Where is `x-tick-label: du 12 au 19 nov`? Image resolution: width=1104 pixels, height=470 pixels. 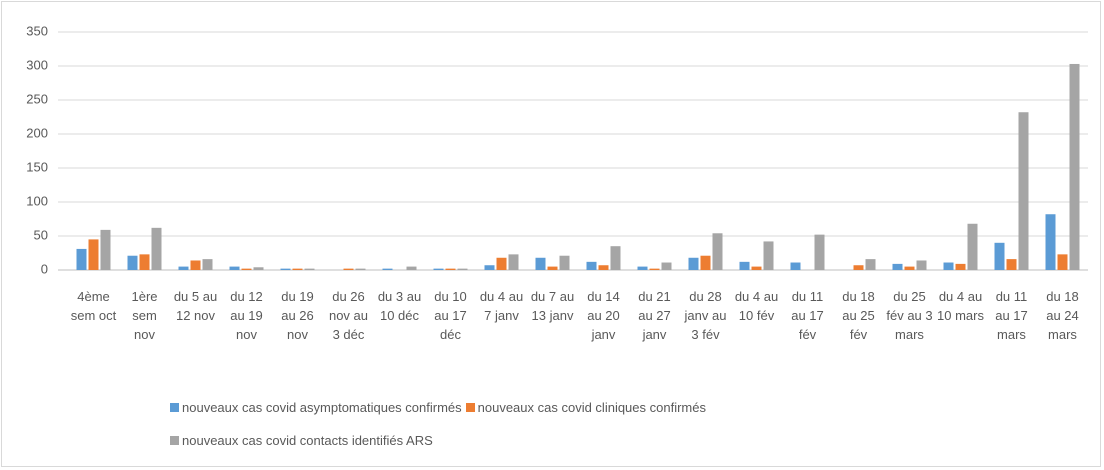 x-tick-label: du 12 au 19 nov is located at coordinates (246, 315).